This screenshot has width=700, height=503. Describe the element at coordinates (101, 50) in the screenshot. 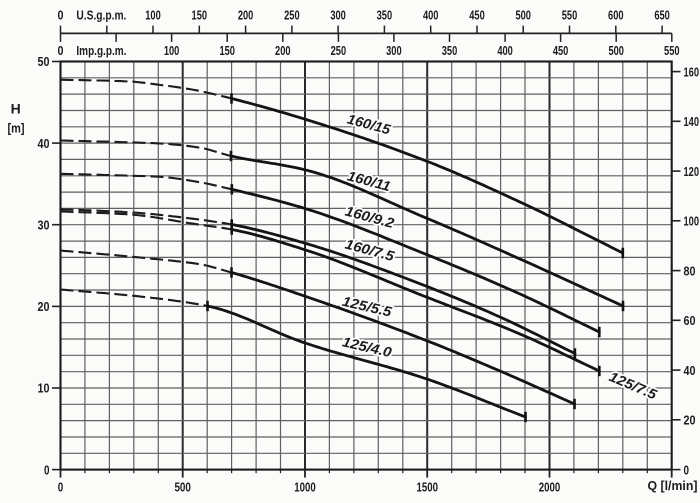

I see `svg-text: Imp.g.p.m.` at that location.